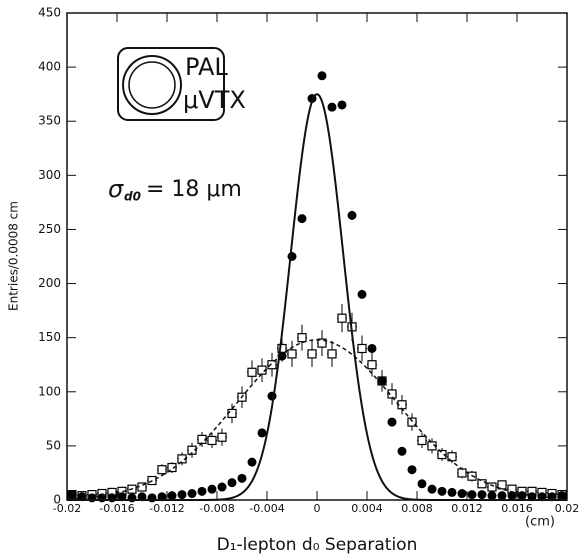  I want to click on y-tick-label: 200, so click(49, 283).